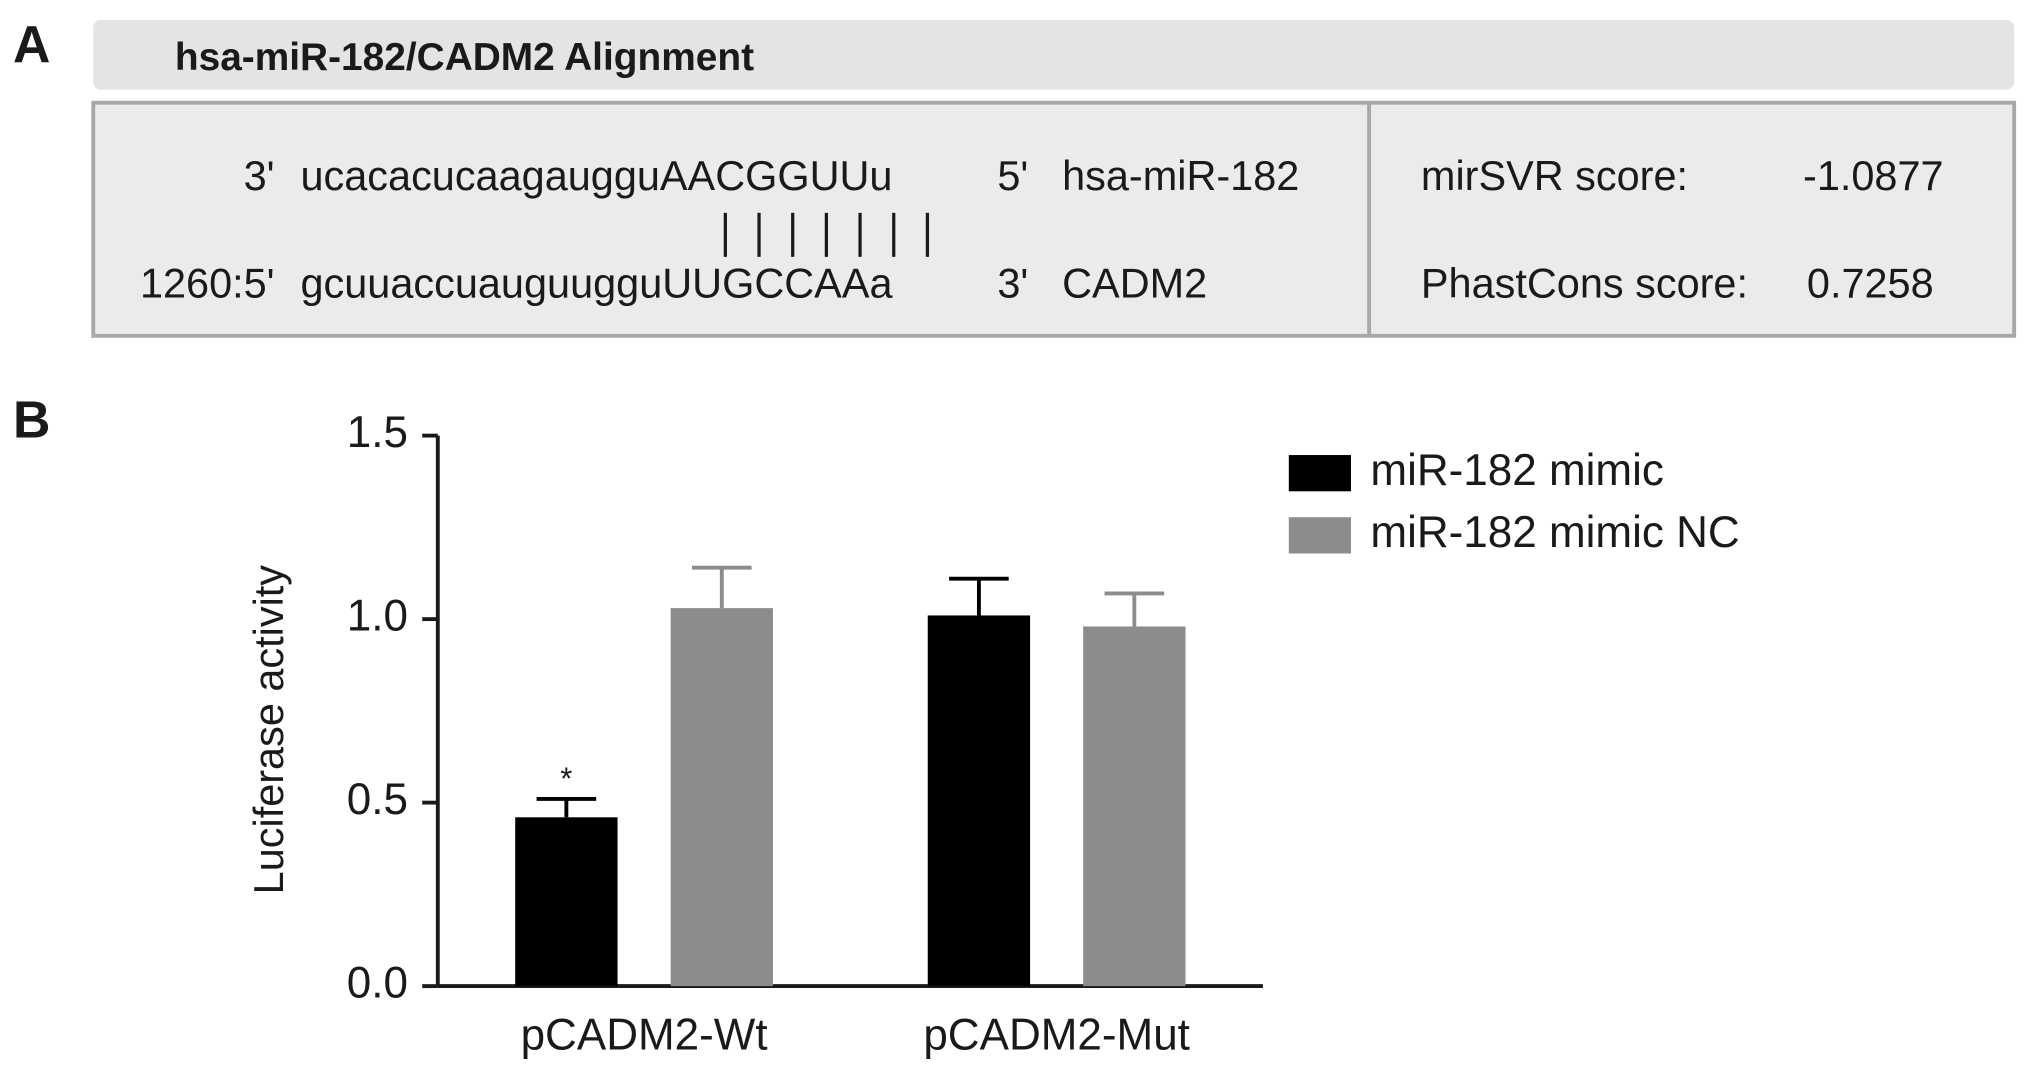  Describe the element at coordinates (377, 616) in the screenshot. I see `y-tick-label: 1.0` at that location.